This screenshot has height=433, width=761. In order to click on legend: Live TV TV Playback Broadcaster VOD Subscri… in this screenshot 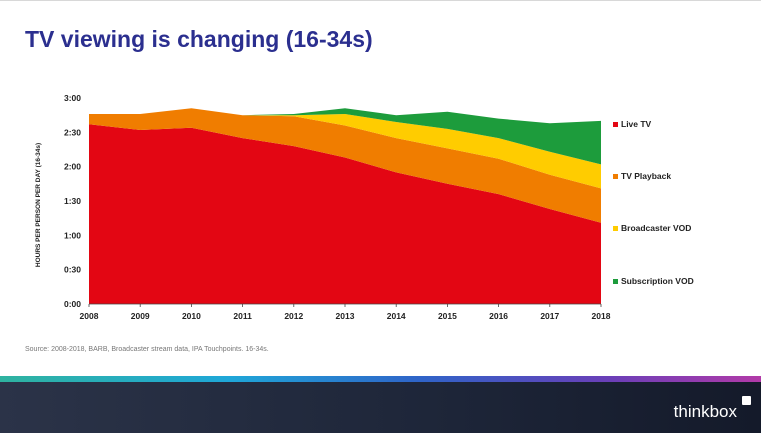, I will do `click(653, 202)`.